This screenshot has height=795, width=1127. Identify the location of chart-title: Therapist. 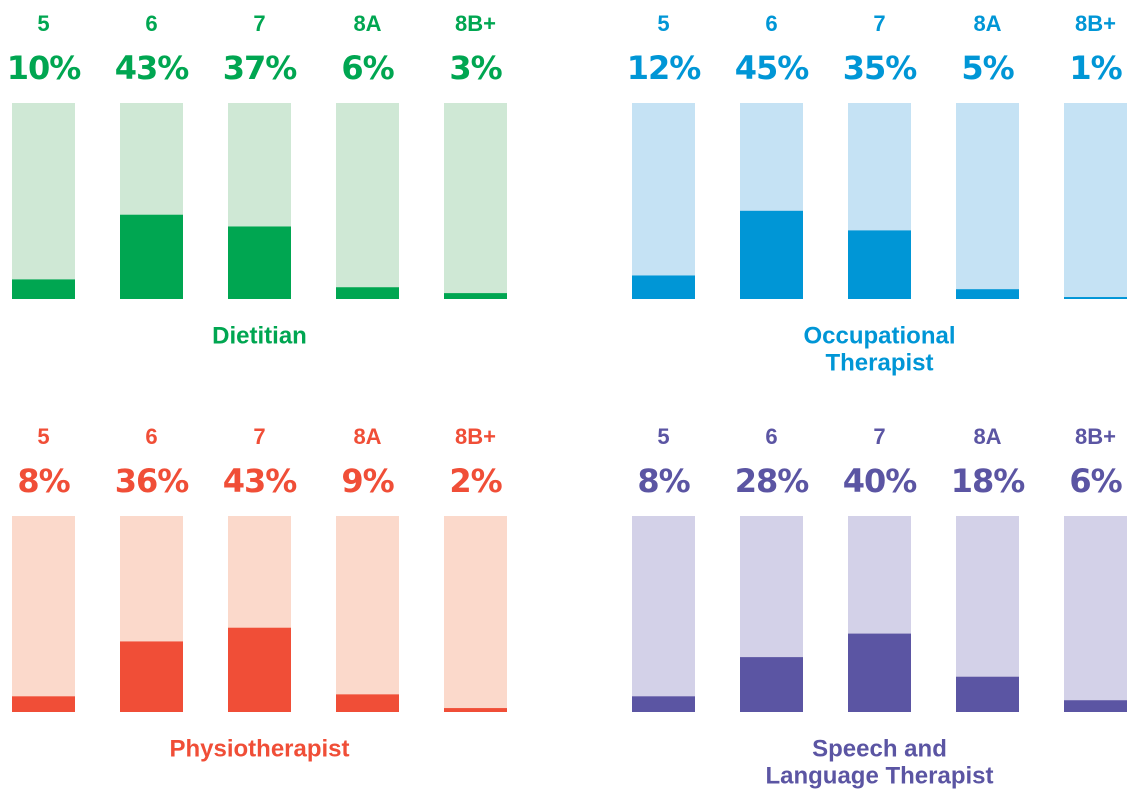
(879, 362).